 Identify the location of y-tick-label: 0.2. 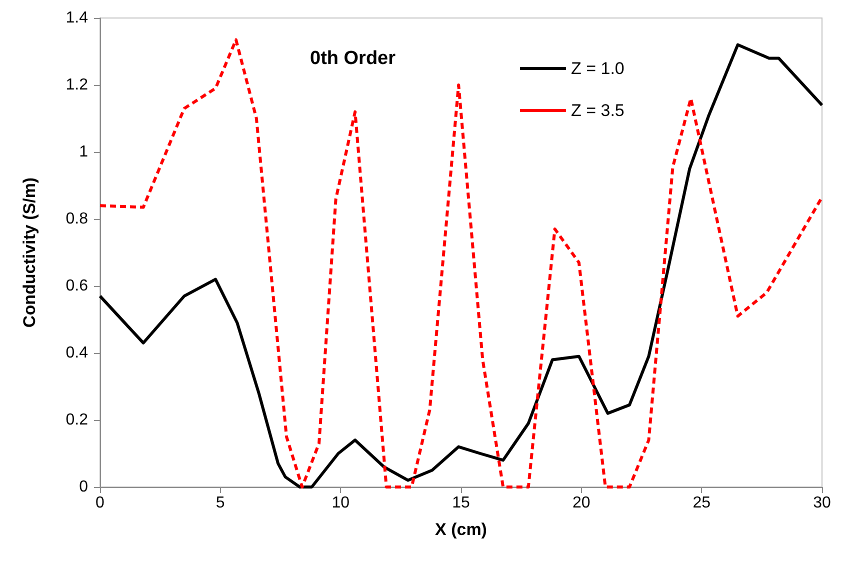
(77, 420).